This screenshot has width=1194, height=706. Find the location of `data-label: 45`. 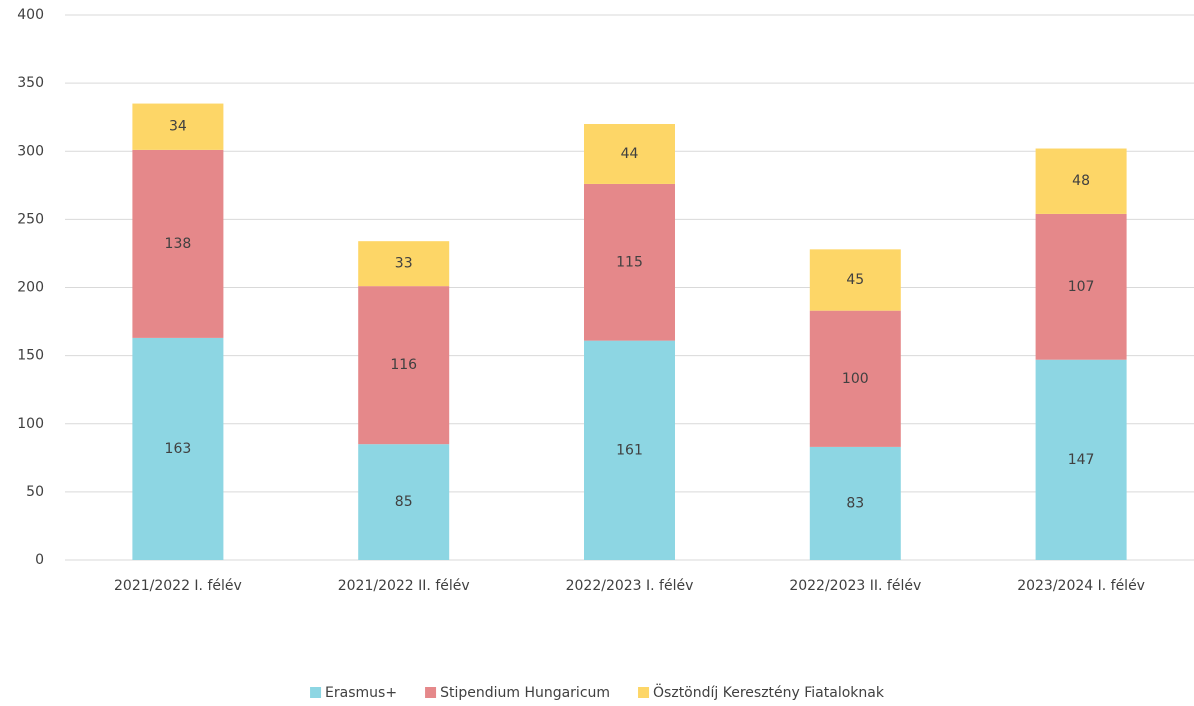

data-label: 45 is located at coordinates (855, 280).